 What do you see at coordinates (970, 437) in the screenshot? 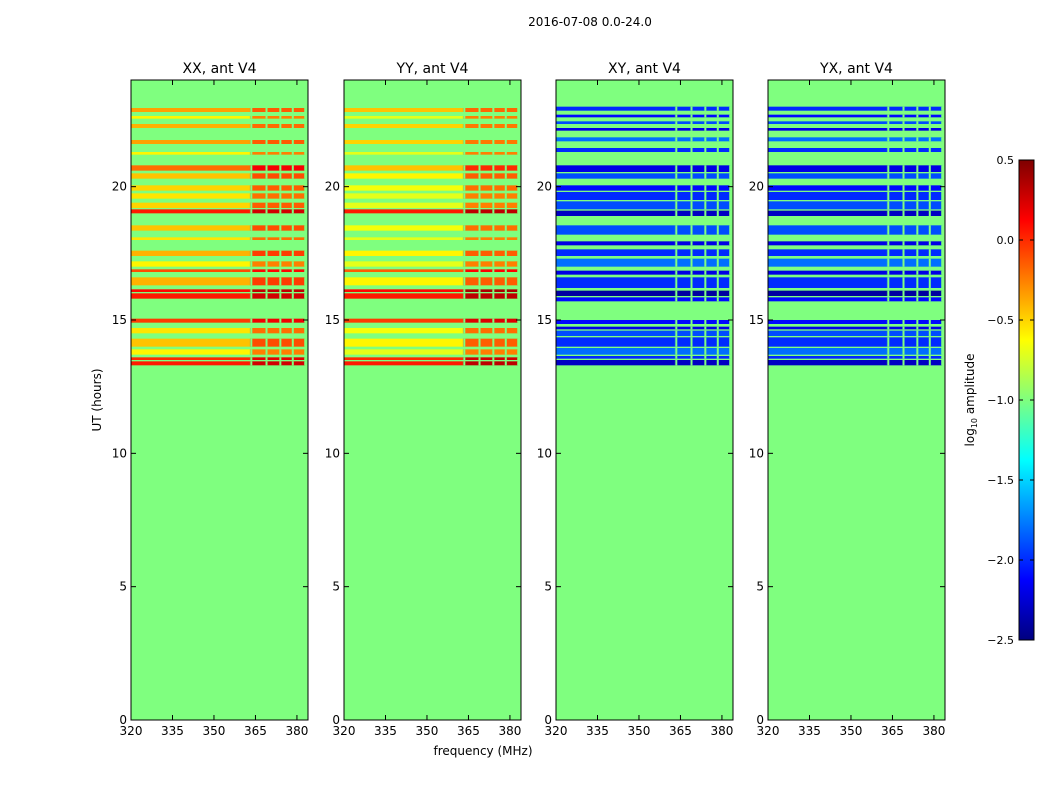
I see `colorbar-label-log: log` at bounding box center [970, 437].